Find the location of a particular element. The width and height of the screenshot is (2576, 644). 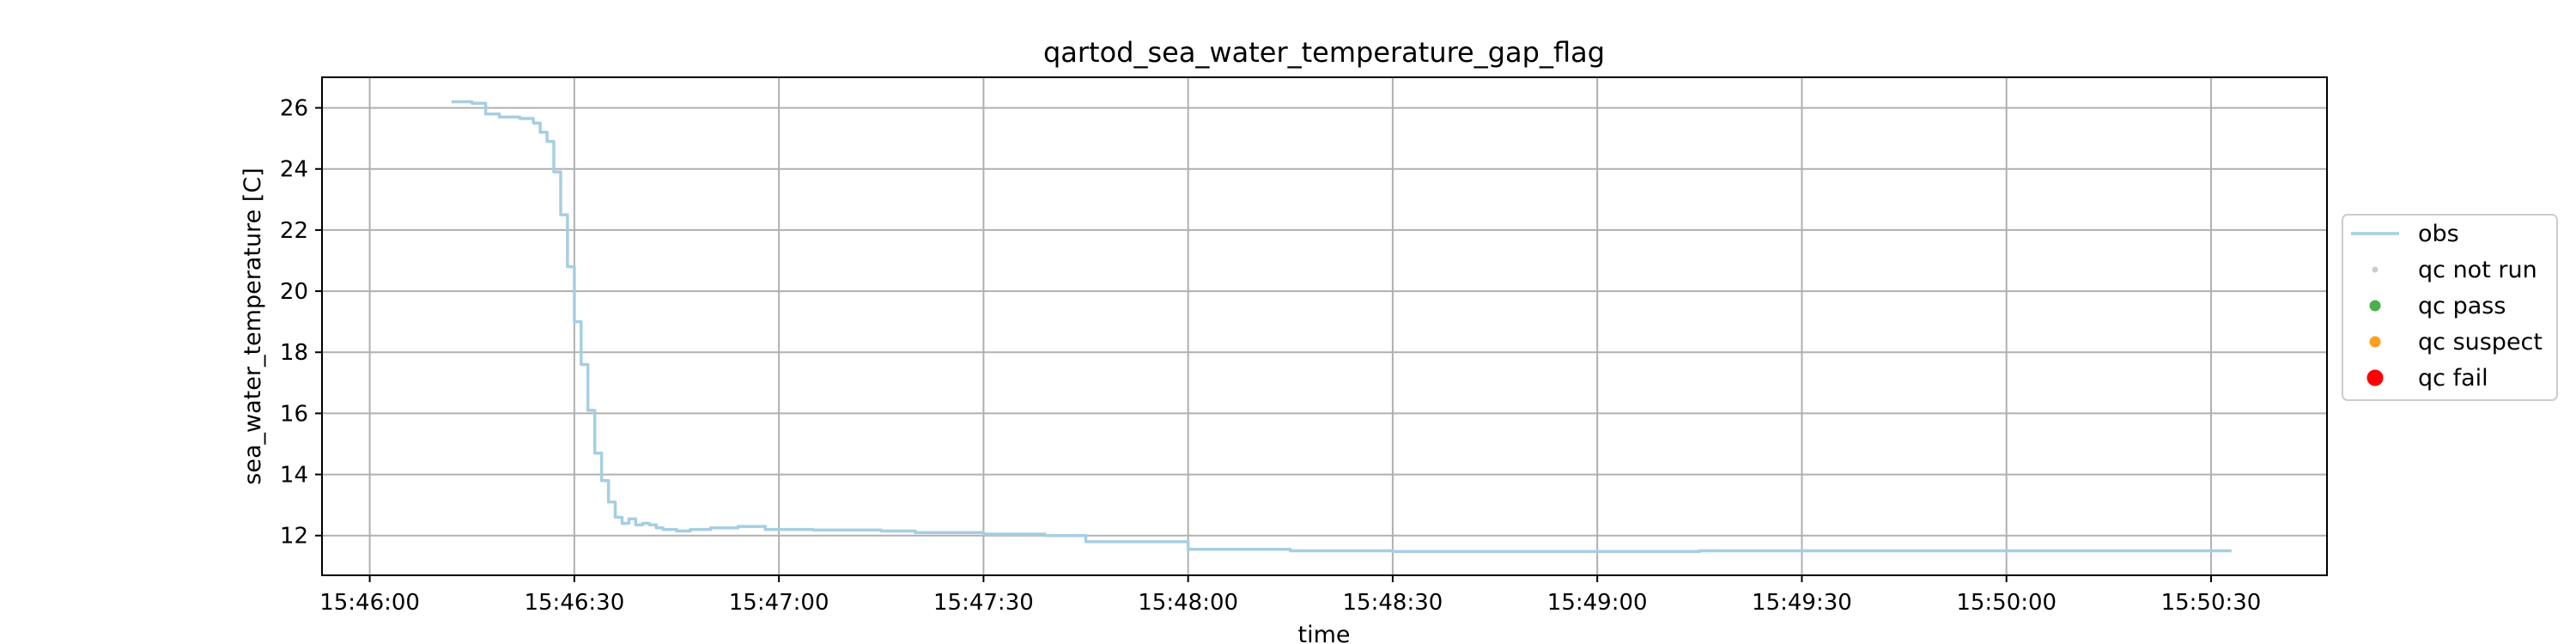

chart-title: qartod_sea_water_temperature_gap_flag is located at coordinates (1324, 52).